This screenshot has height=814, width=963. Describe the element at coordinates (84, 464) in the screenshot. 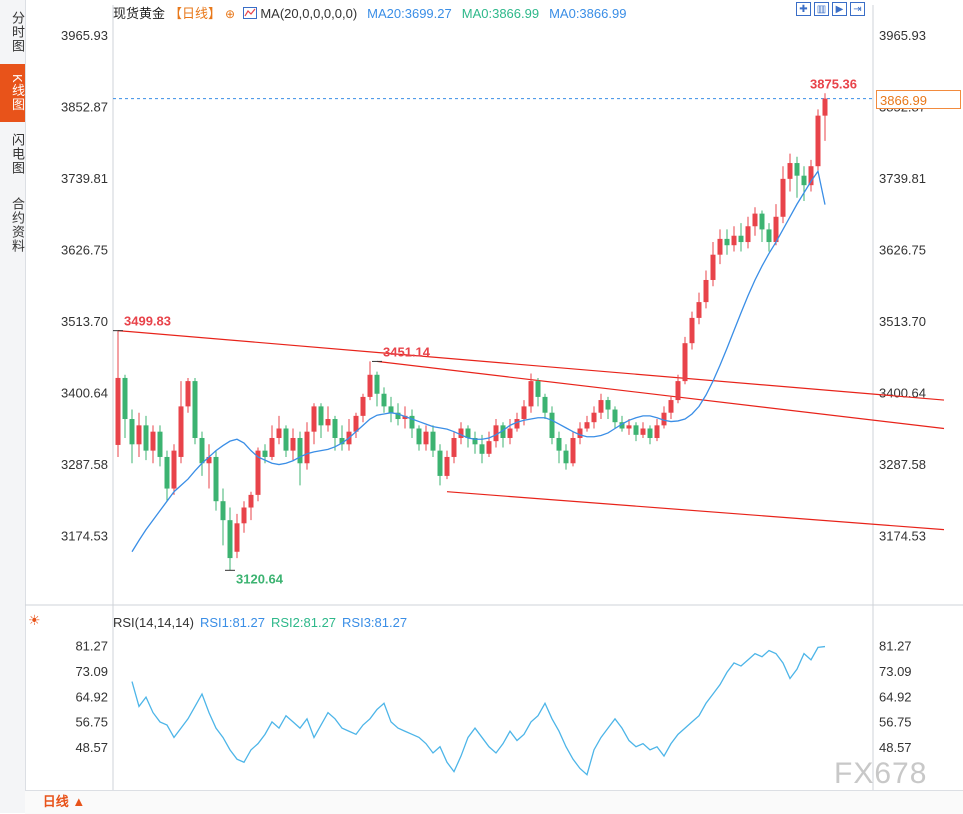

I see `price-tick-left: 3287.58` at that location.